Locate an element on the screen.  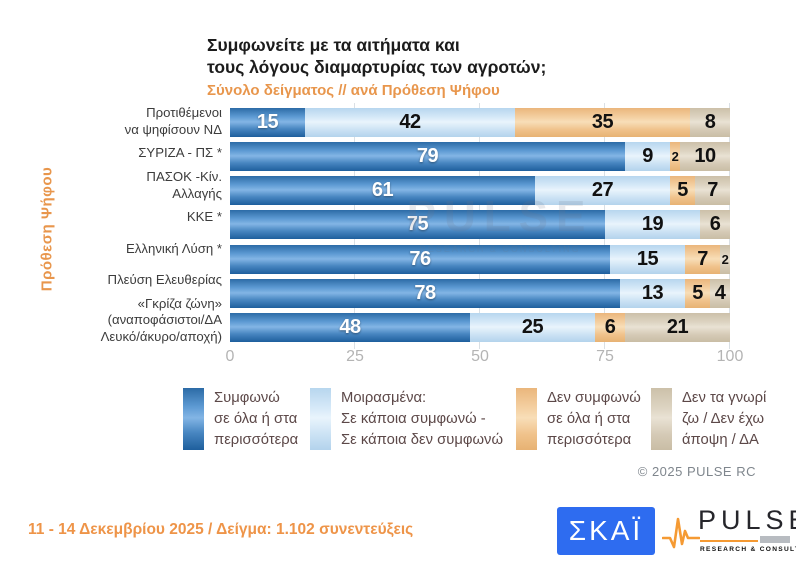
bar-value: 48 is located at coordinates (350, 327).